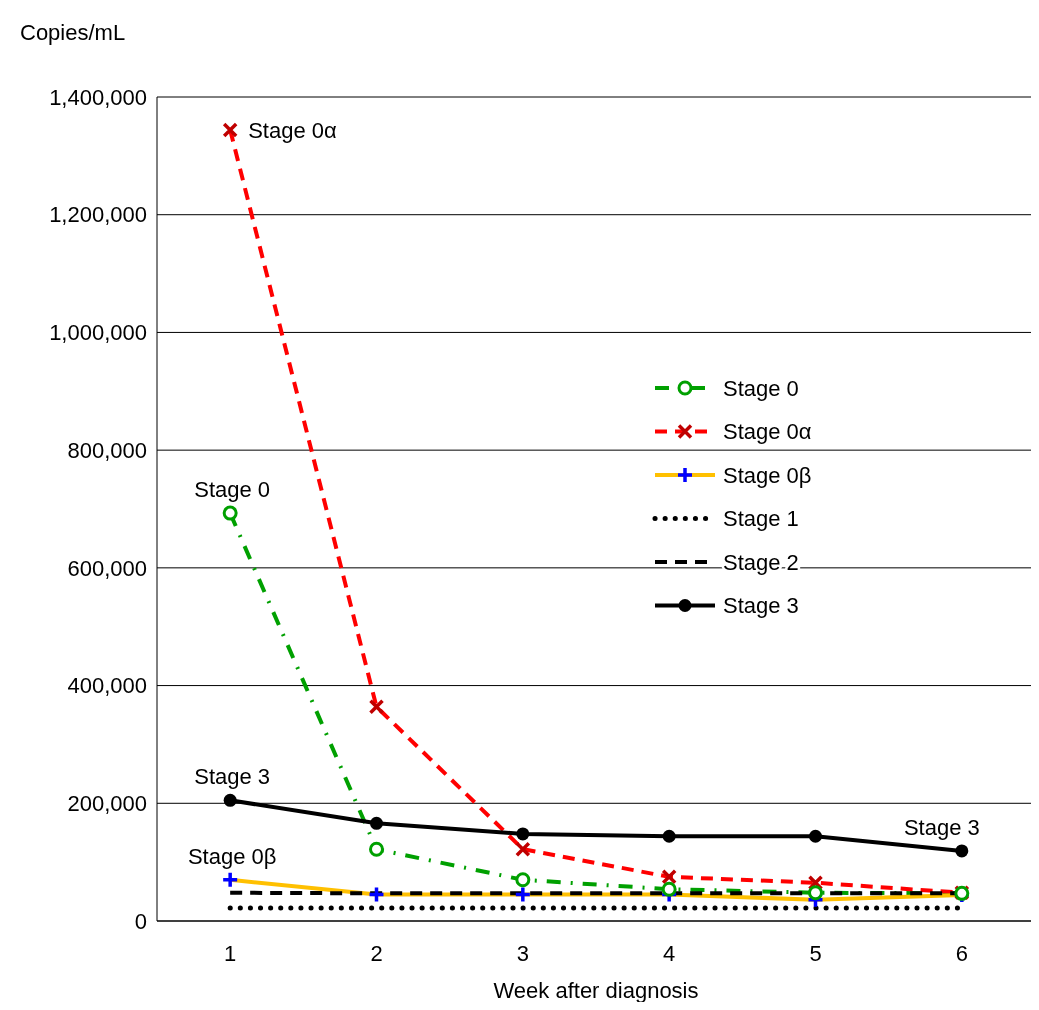 The width and height of the screenshot is (1039, 1010). I want to click on y-tick-label: 1,000,000, so click(98, 333).